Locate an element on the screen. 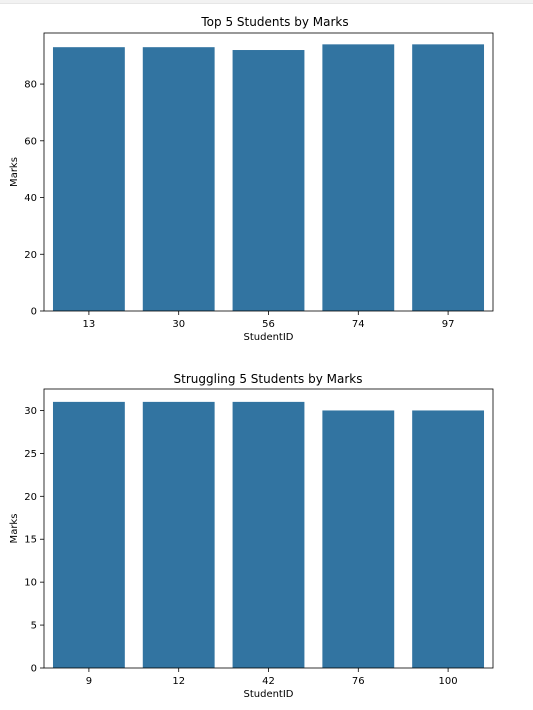 Image resolution: width=533 pixels, height=710 pixels. y-axis-ticks: 0 5 10 15 20 25 30 is located at coordinates (34, 540).